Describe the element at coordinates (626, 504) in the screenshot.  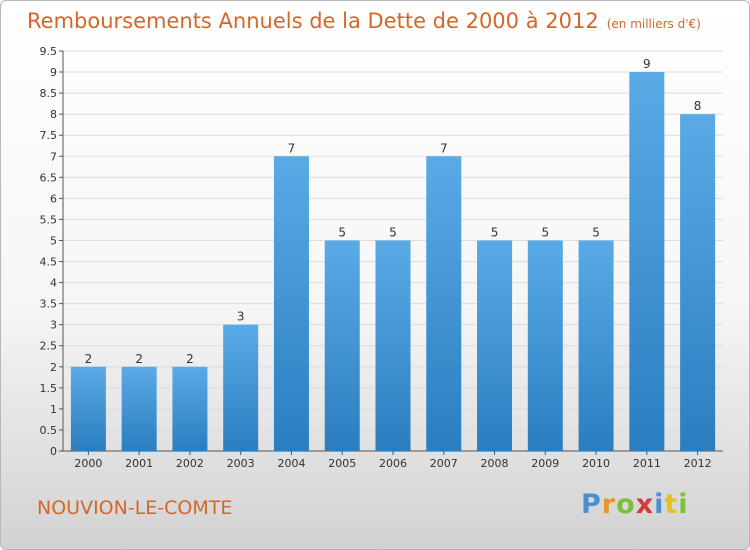
I see `logo-letter: o` at that location.